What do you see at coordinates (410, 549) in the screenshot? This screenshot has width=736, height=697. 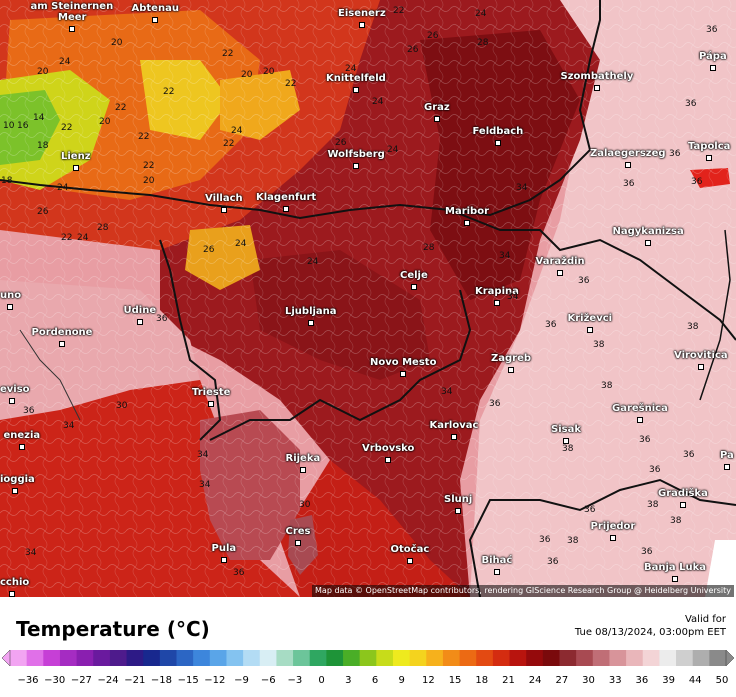 I see `city-label: Otočac` at bounding box center [410, 549].